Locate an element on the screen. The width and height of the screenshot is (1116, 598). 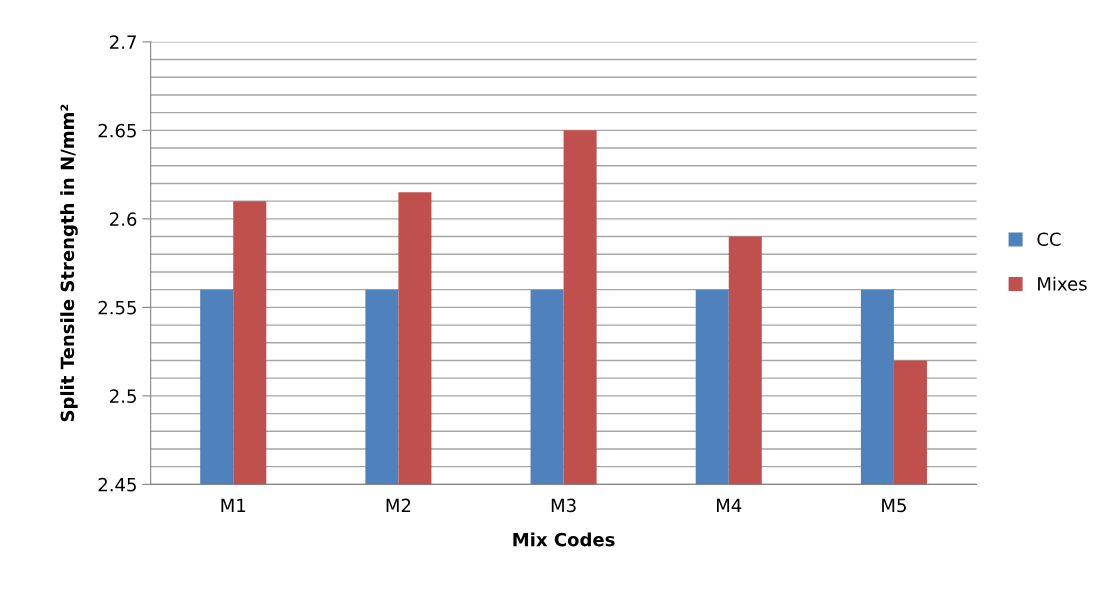
y-tick-label: 2.55 is located at coordinates (117, 307).